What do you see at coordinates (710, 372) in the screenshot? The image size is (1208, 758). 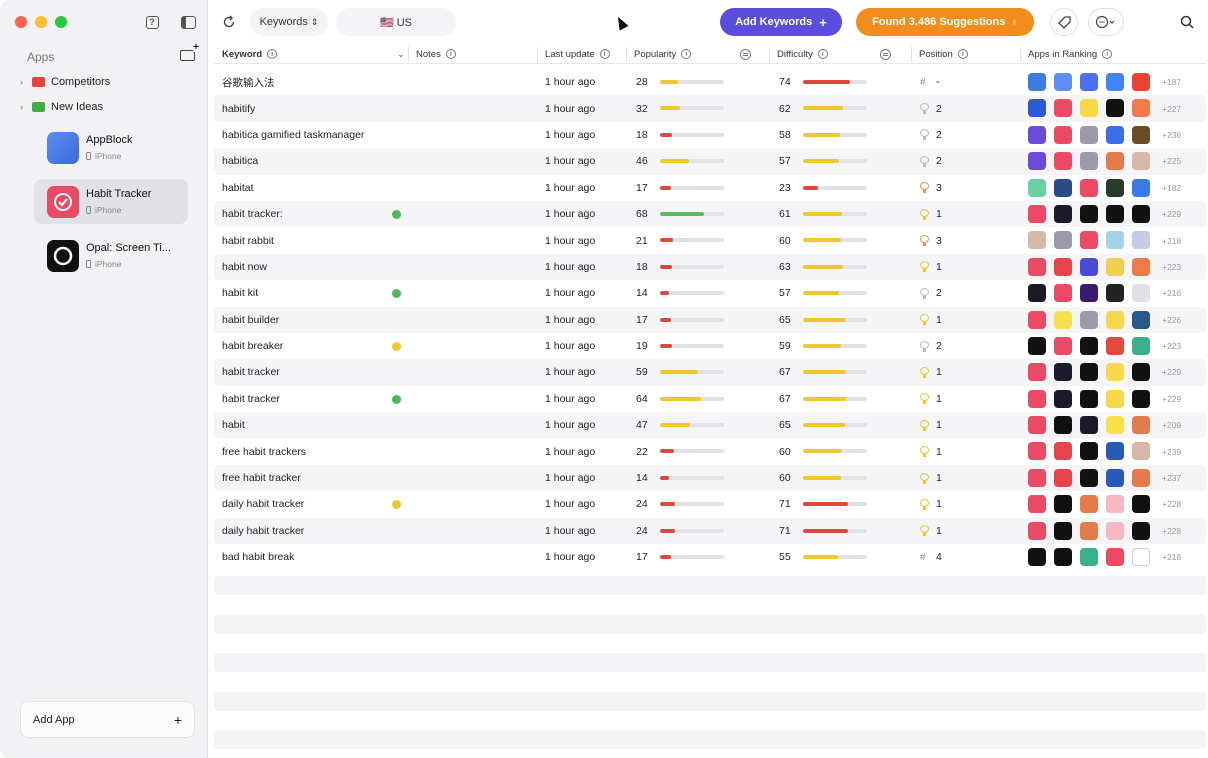 I see `table-row: habit tracker 1 hour ago 59 67 1 +229` at bounding box center [710, 372].